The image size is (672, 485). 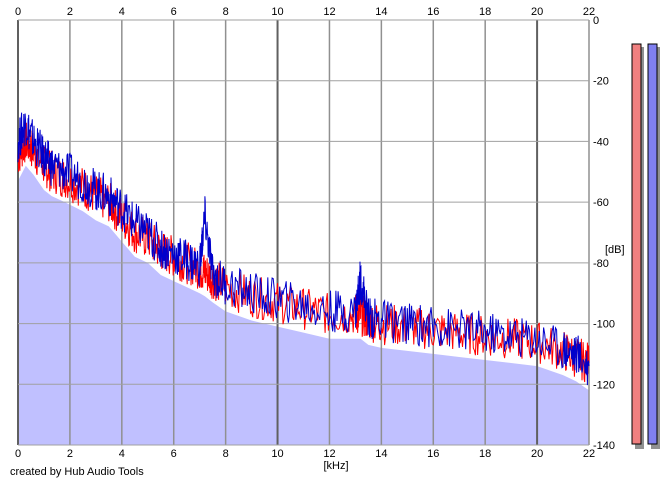 I want to click on y-tick-label: -20, so click(x=601, y=82).